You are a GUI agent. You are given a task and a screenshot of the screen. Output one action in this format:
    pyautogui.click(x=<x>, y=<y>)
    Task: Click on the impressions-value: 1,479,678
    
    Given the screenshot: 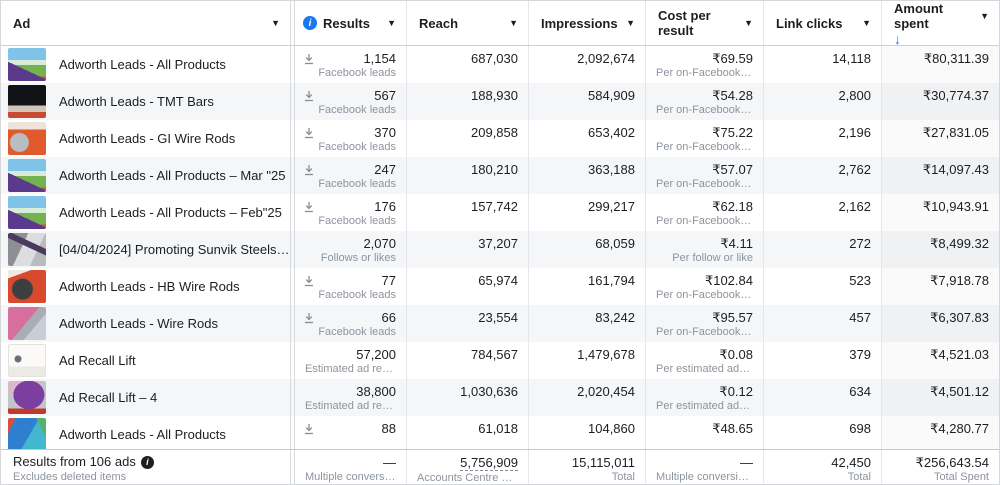 What is the action you would take?
    pyautogui.click(x=606, y=354)
    